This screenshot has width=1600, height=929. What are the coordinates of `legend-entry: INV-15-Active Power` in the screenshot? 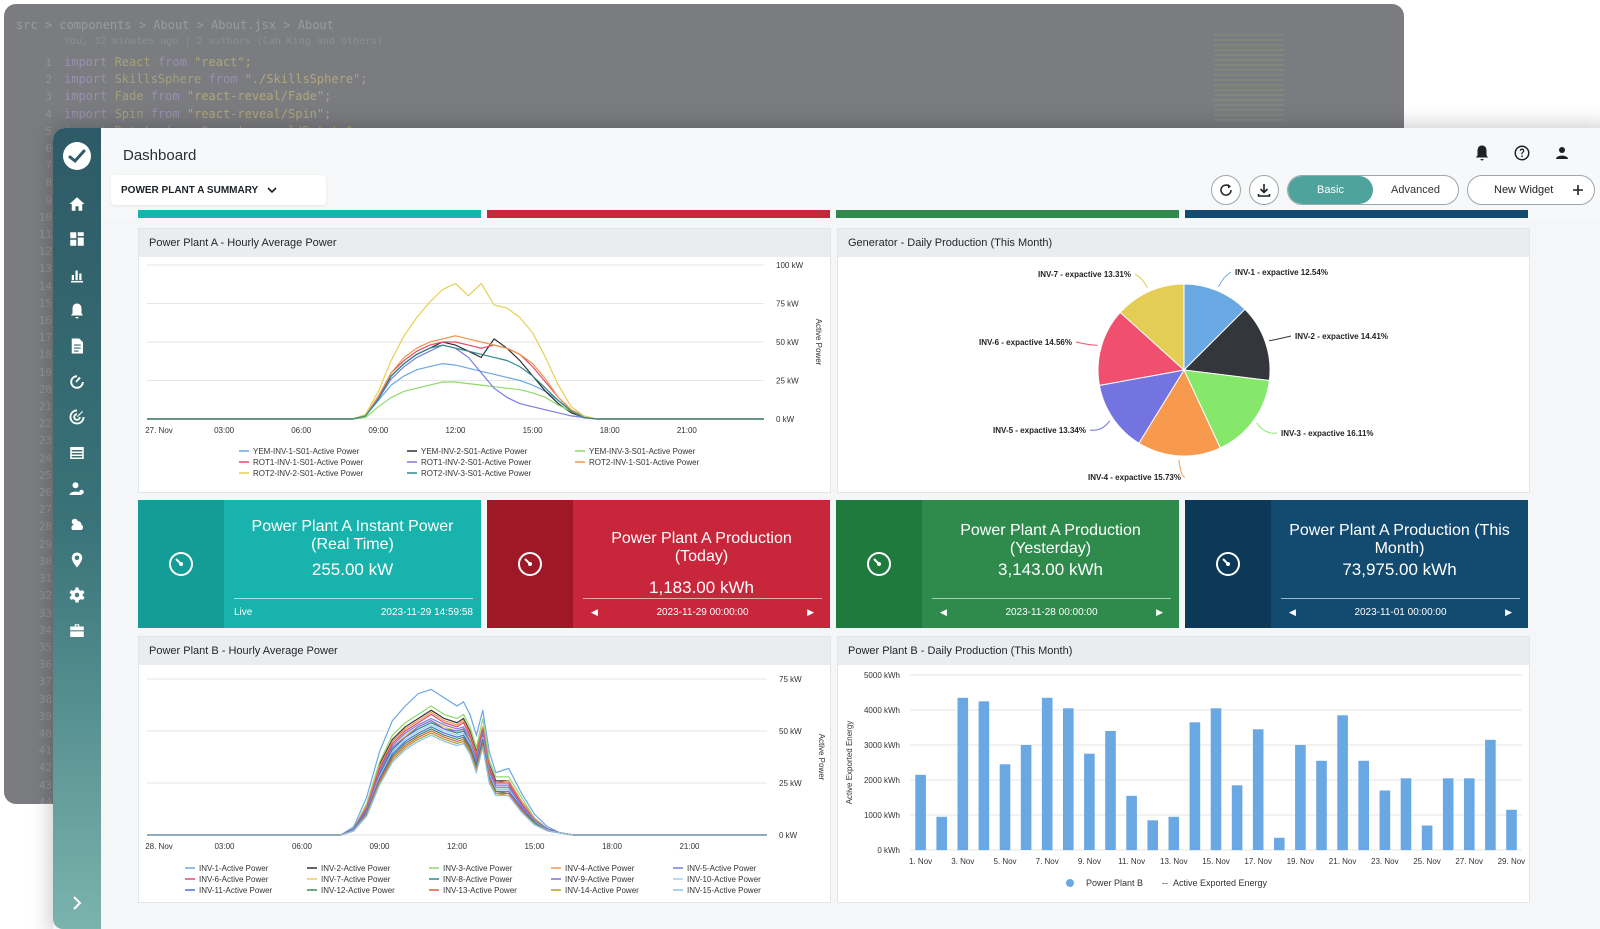 It's located at (724, 890).